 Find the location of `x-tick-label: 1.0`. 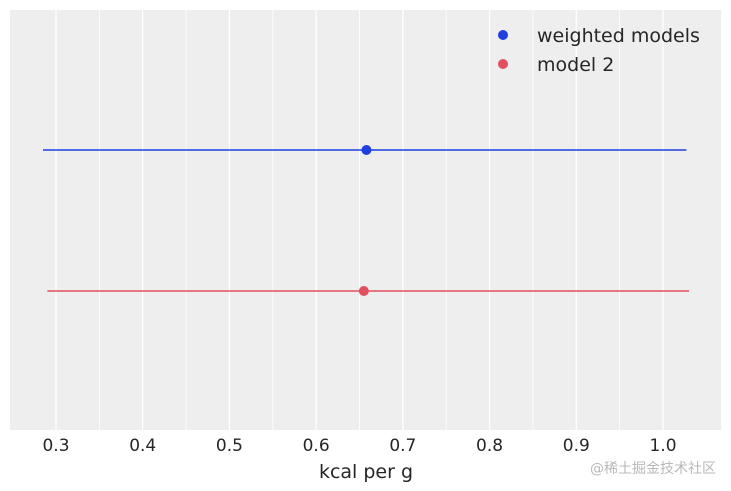

x-tick-label: 1.0 is located at coordinates (662, 446).